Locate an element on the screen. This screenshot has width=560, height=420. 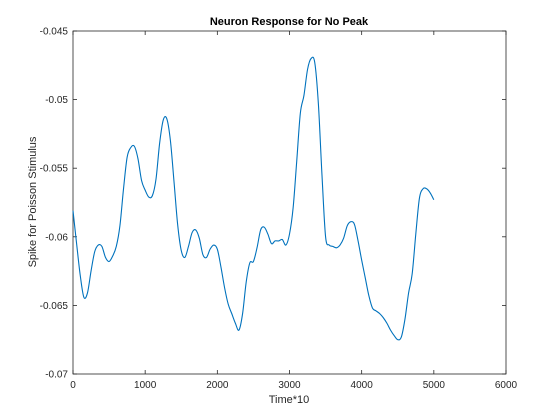
chart-title: Neuron Response for No Peak is located at coordinates (289, 22).